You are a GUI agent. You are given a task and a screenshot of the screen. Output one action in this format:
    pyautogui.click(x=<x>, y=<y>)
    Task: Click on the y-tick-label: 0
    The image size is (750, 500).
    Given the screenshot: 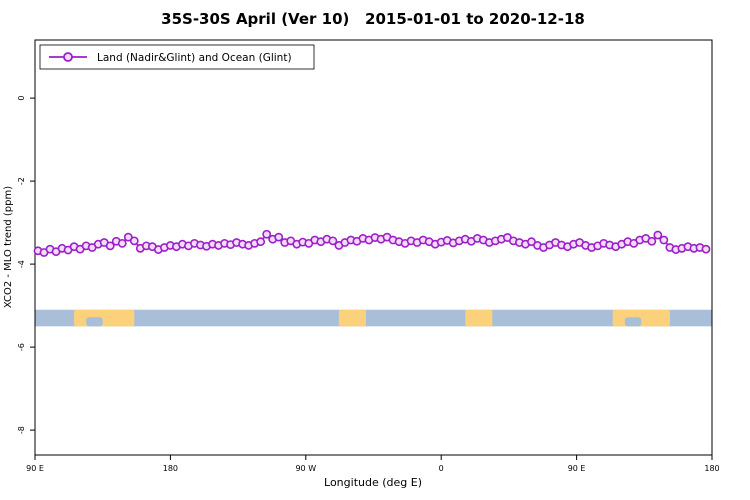 What is the action you would take?
    pyautogui.click(x=21, y=98)
    